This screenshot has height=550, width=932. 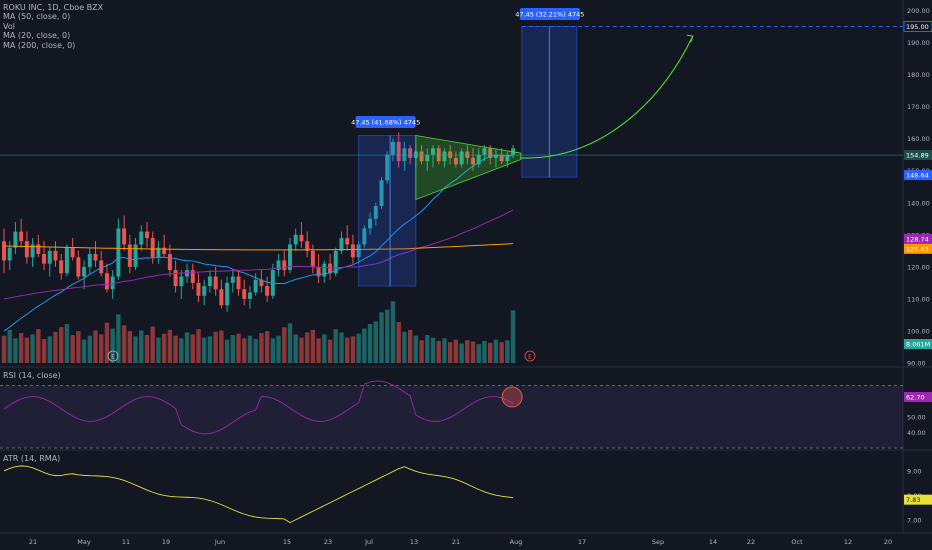 What do you see at coordinates (113, 357) in the screenshot?
I see `earnings-label: E` at bounding box center [113, 357].